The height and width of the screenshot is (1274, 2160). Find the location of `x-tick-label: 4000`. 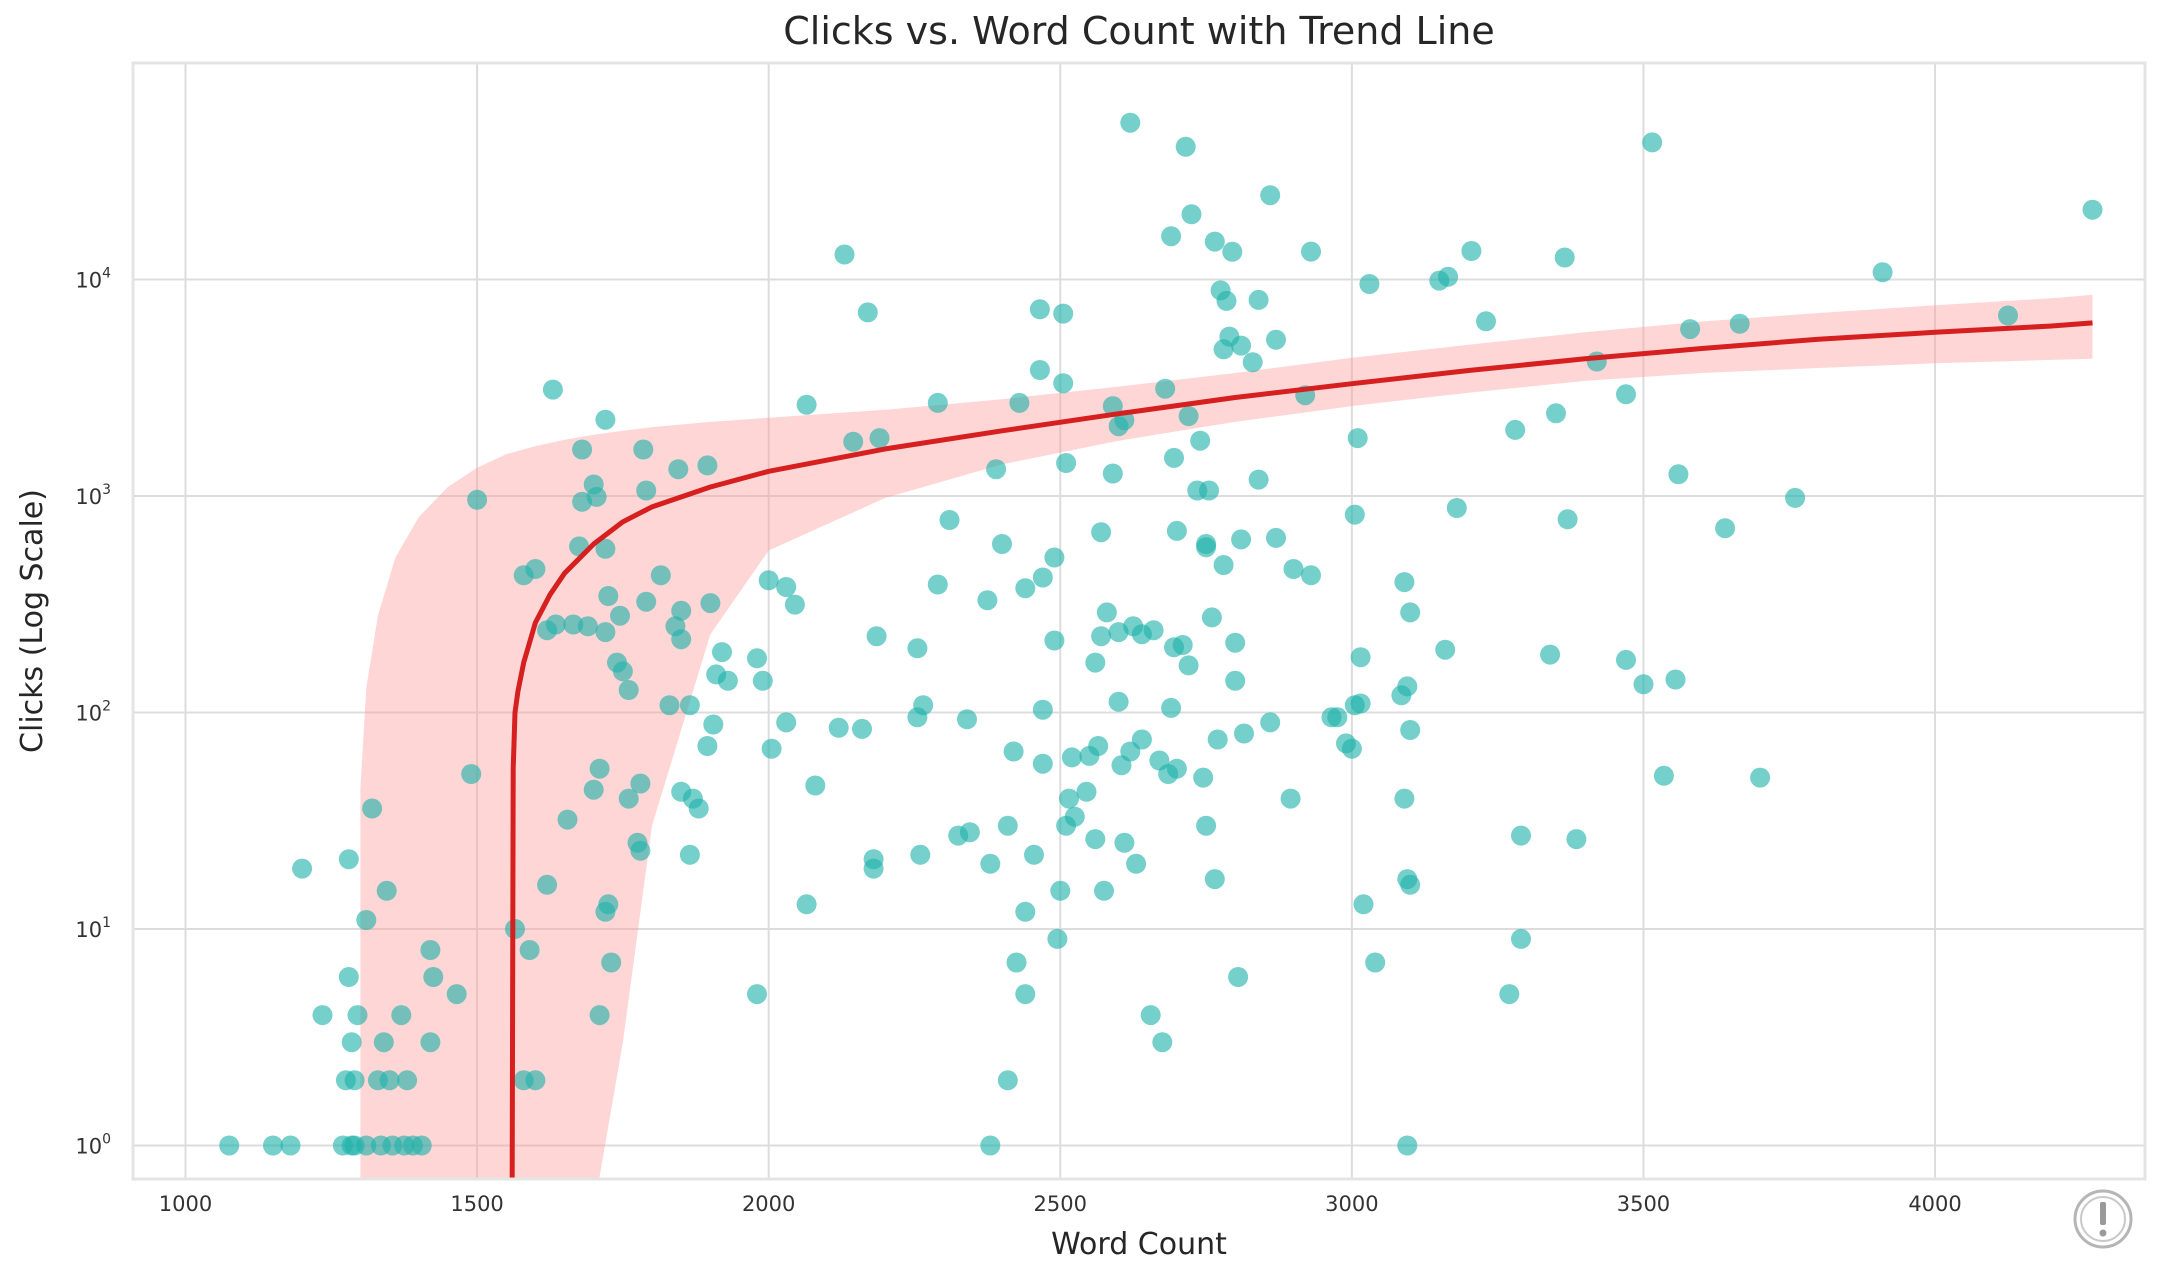

x-tick-label: 4000 is located at coordinates (1934, 1204).